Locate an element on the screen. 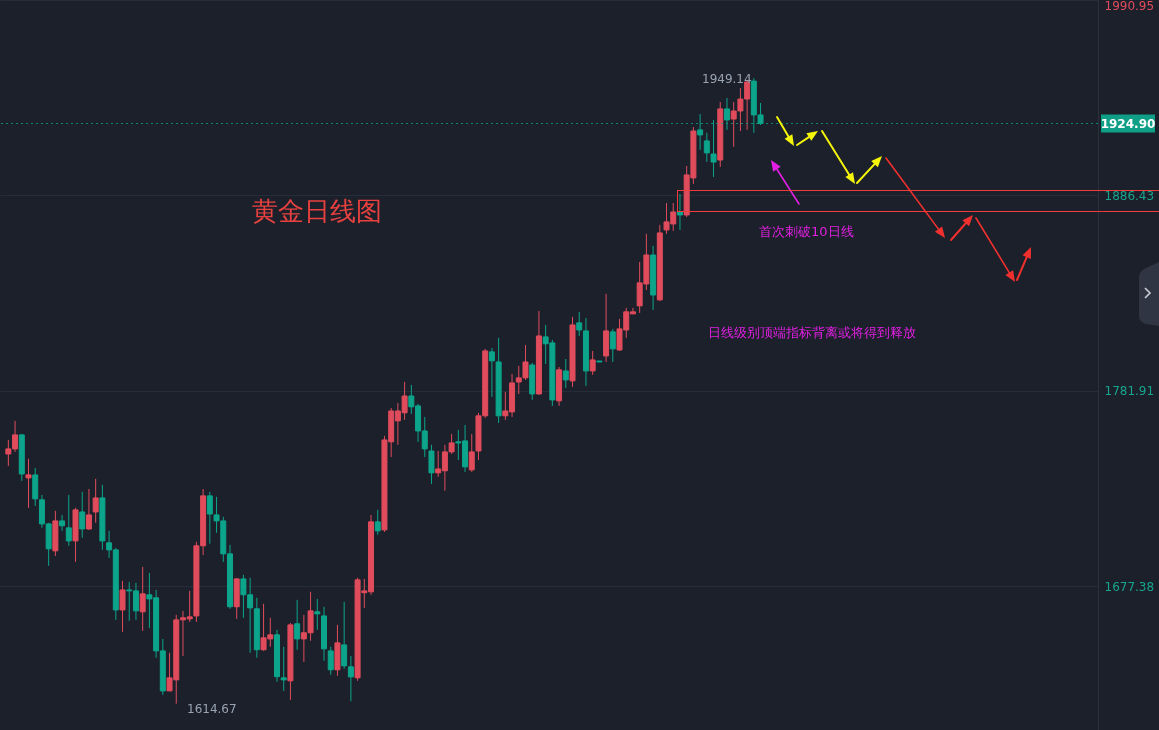  annotation: 日线级别顶端指标背离或将得到释放 is located at coordinates (812, 332).